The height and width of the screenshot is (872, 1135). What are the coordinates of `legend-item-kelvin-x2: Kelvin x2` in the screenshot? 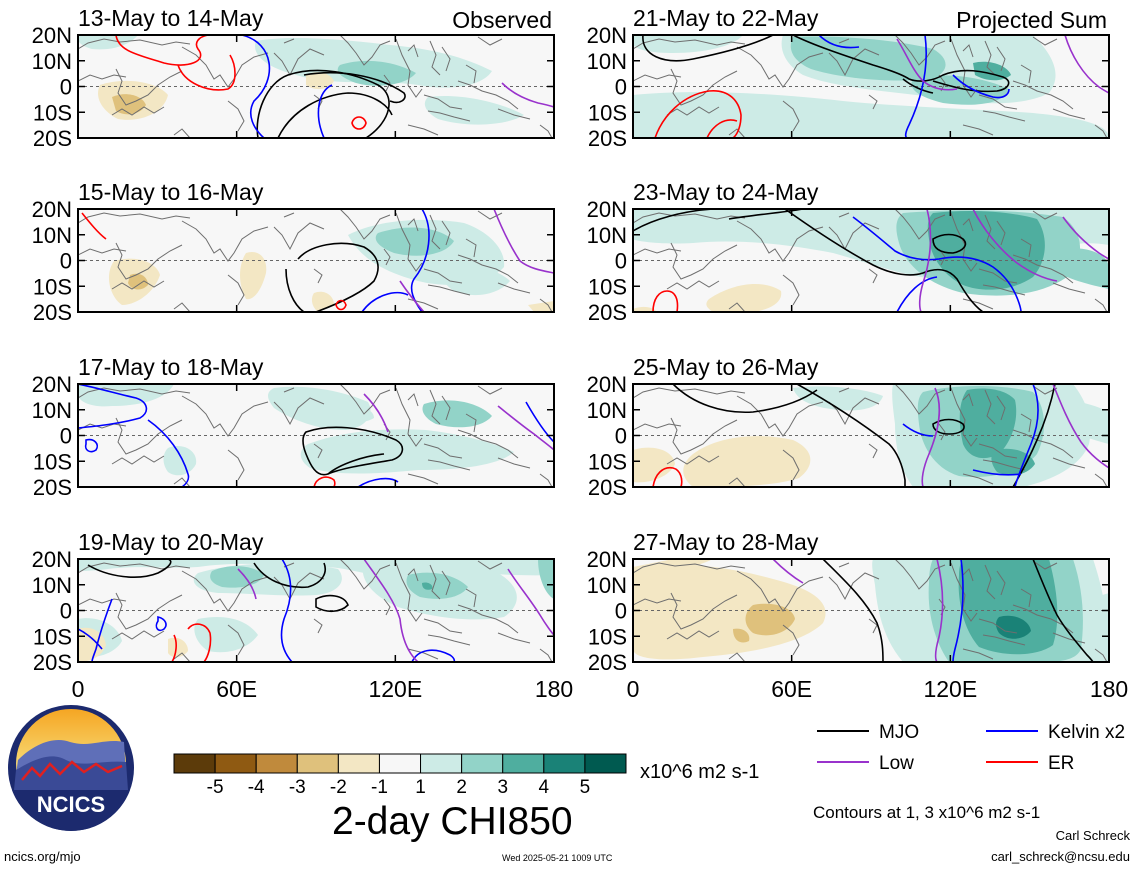 It's located at (1055, 732).